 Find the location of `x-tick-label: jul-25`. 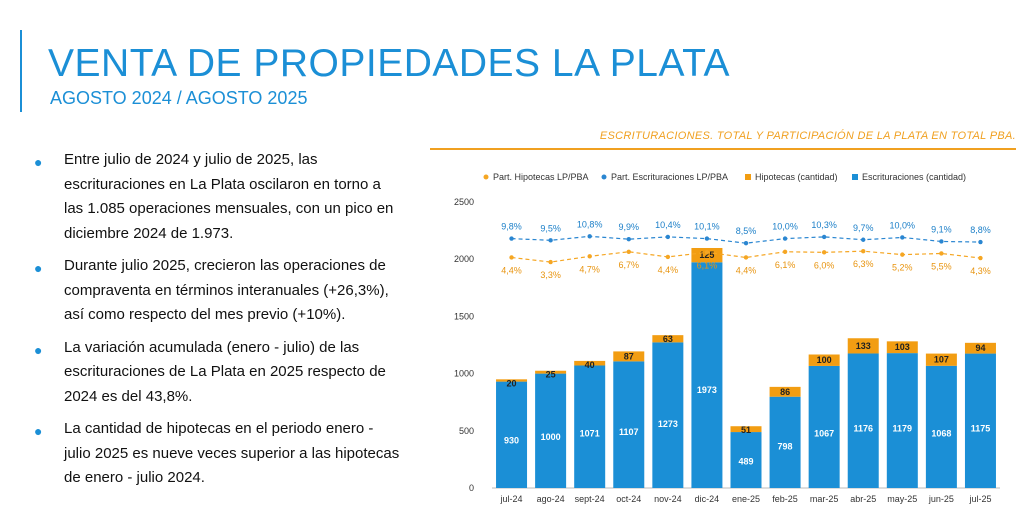

x-tick-label: jul-25 is located at coordinates (979, 499).